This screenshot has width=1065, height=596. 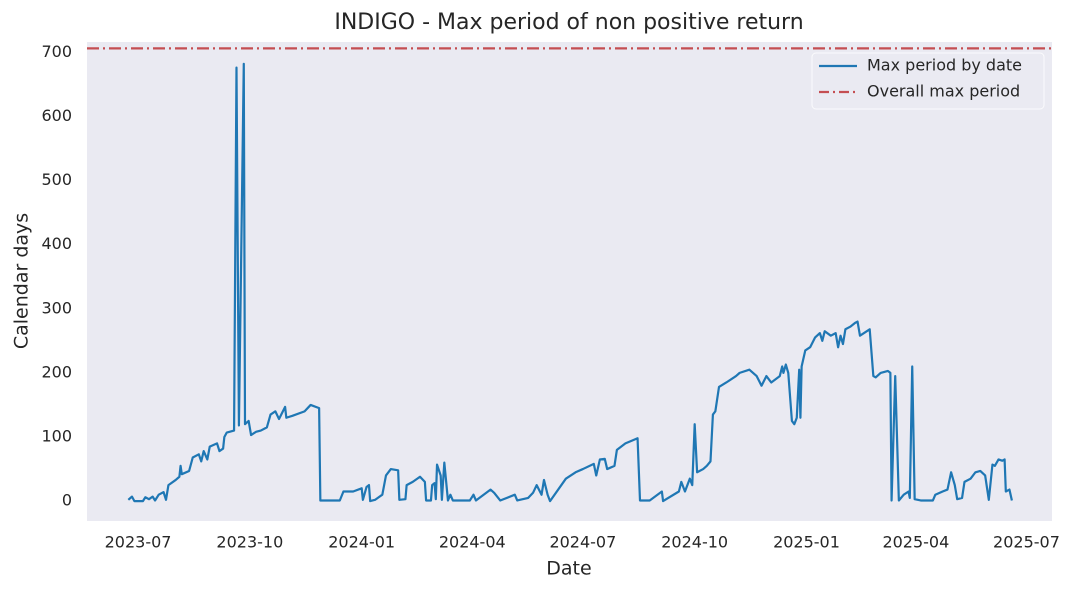 What do you see at coordinates (943, 91) in the screenshot?
I see `legend-label: Overall max period` at bounding box center [943, 91].